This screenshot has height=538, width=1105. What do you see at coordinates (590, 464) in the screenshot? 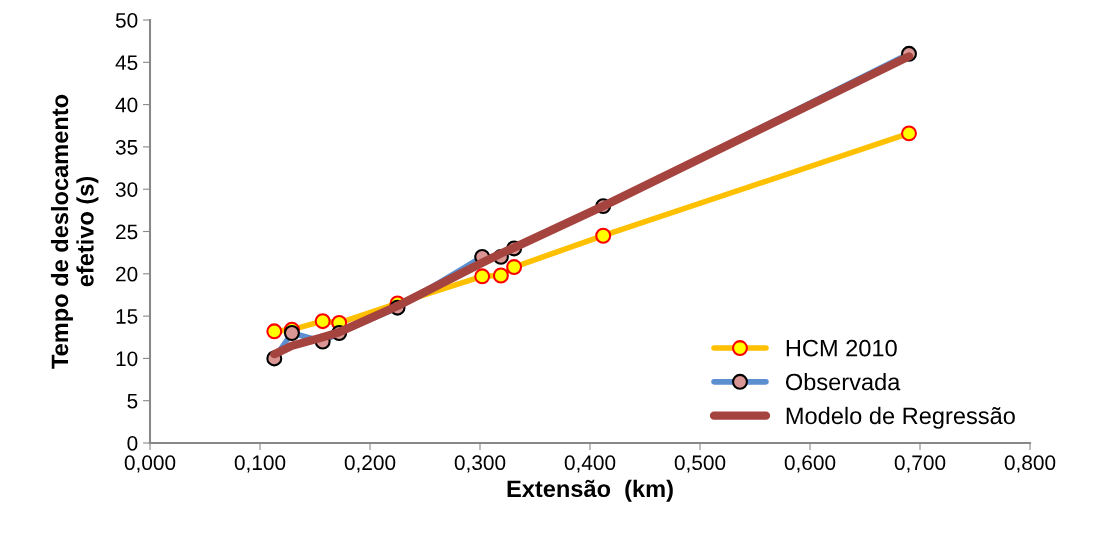
I see `x-tick-label: 0,400` at bounding box center [590, 464].